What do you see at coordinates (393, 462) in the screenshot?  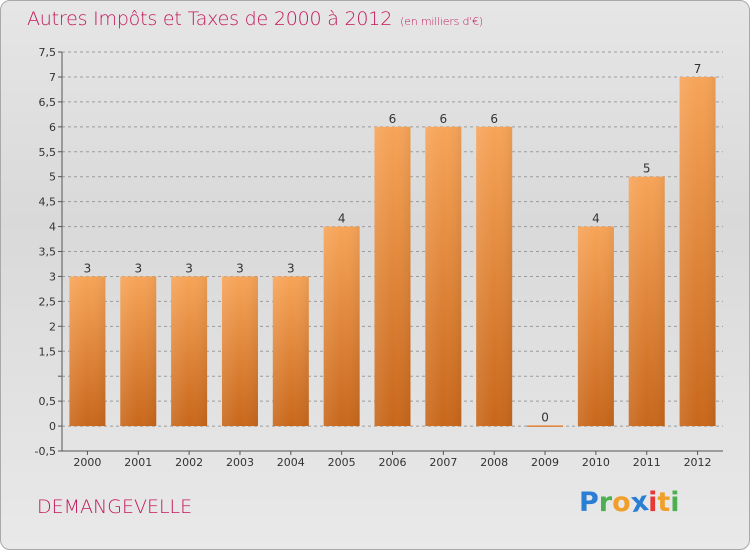 I see `x-tick-label: 2006` at bounding box center [393, 462].